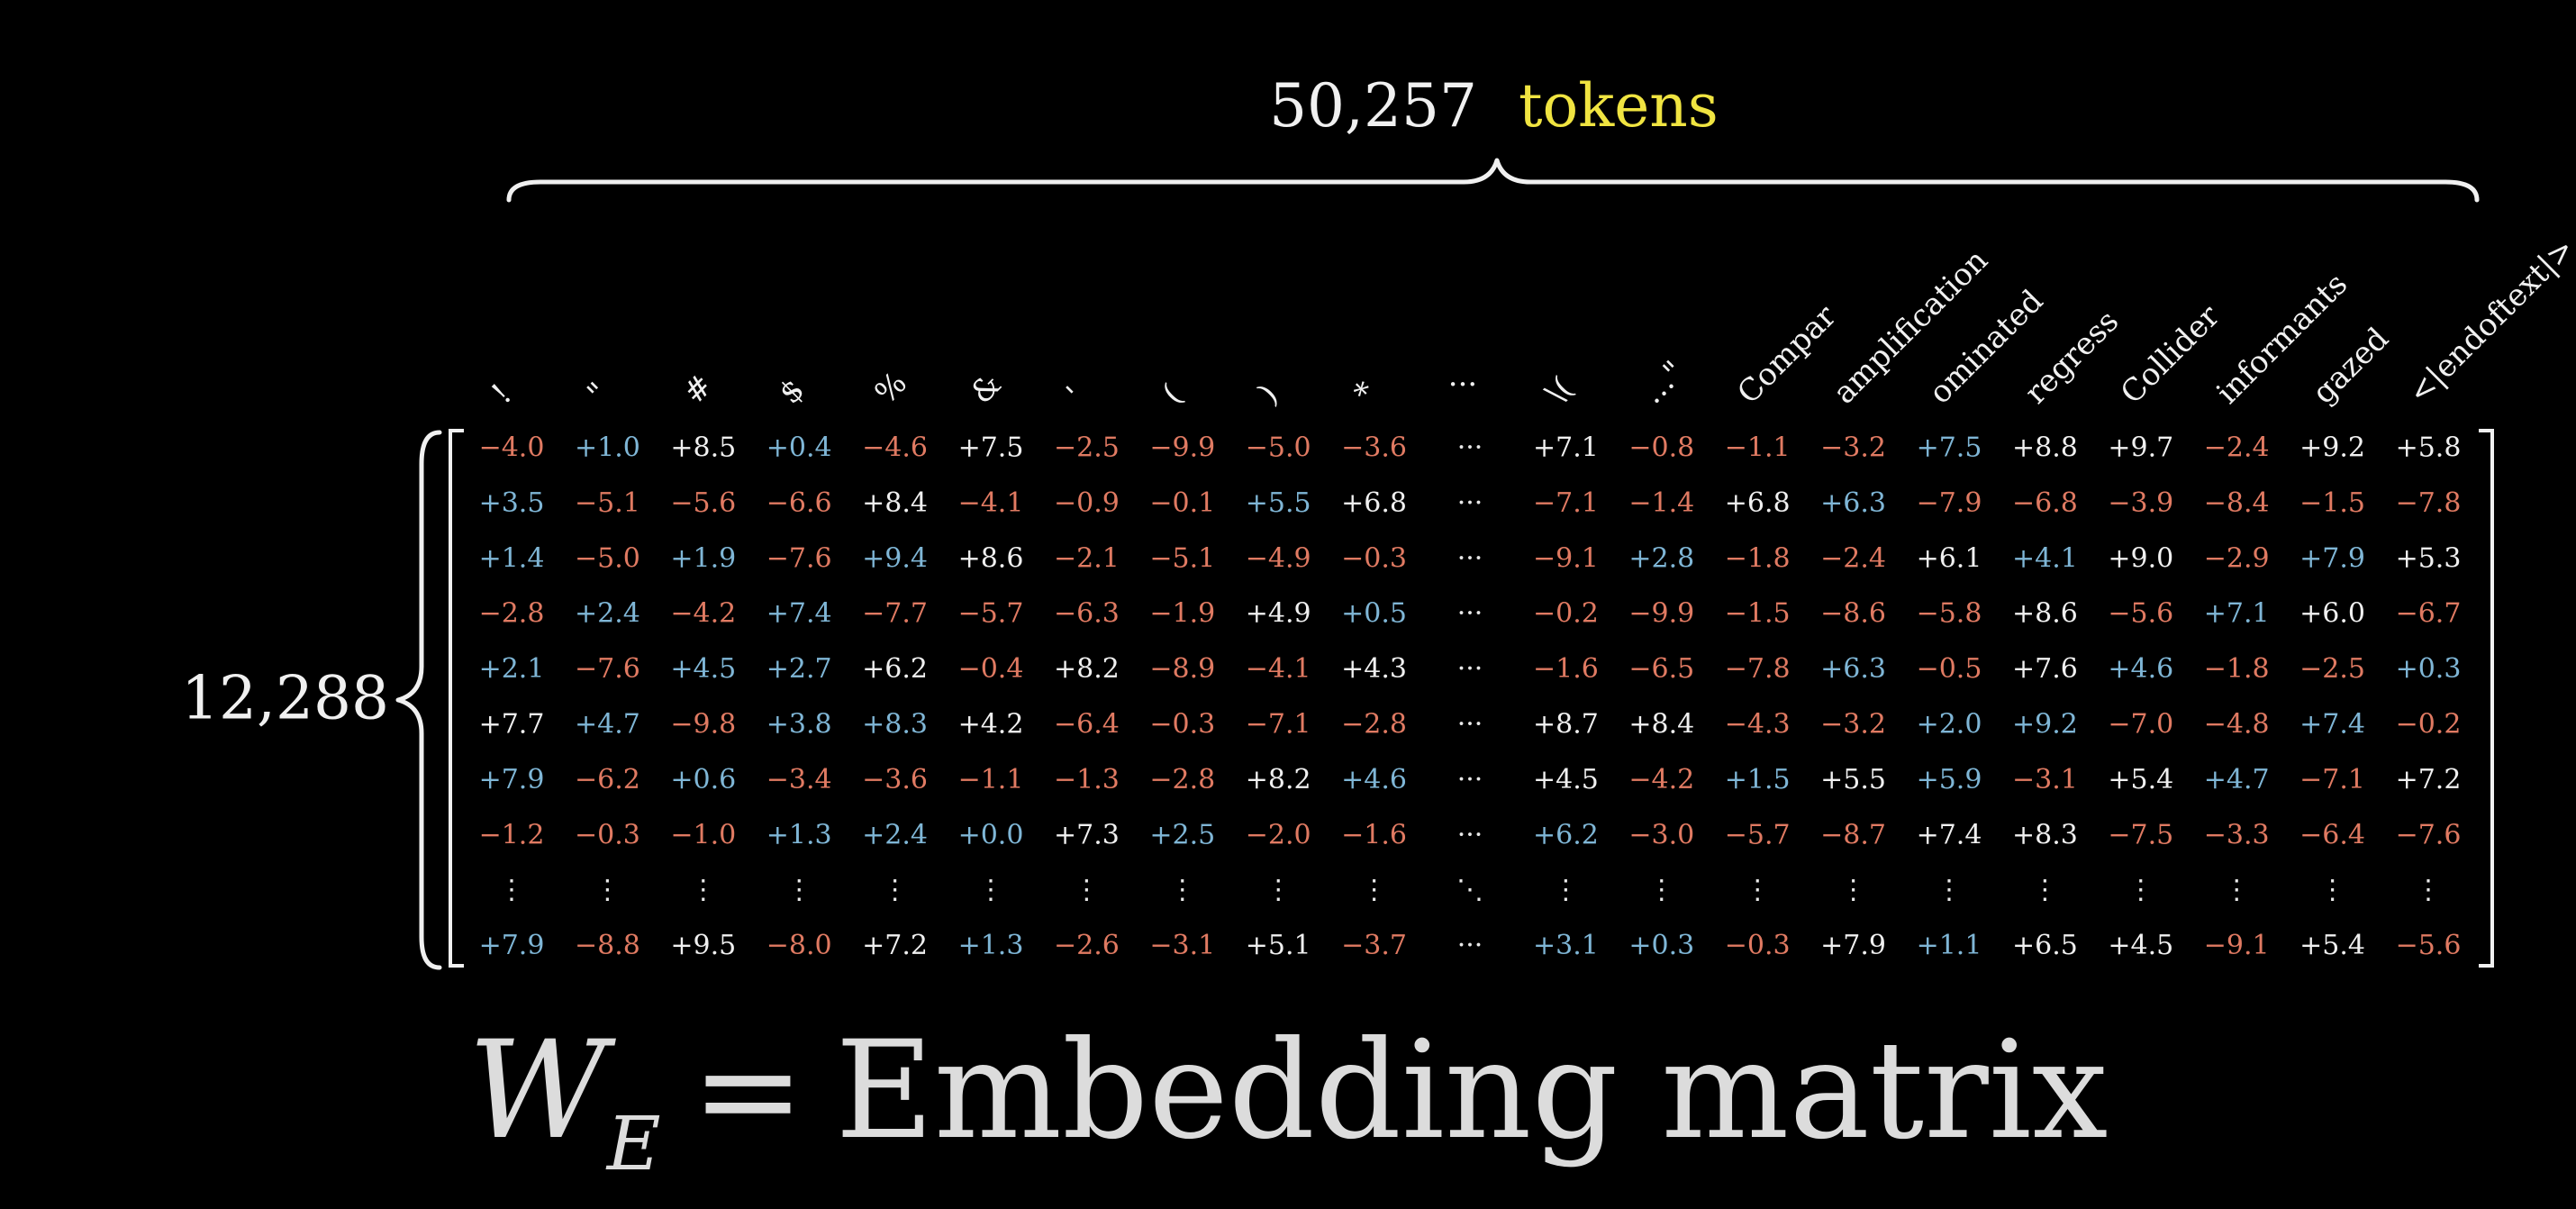  I want to click on matrix-cell: +5.4, so click(2140, 779).